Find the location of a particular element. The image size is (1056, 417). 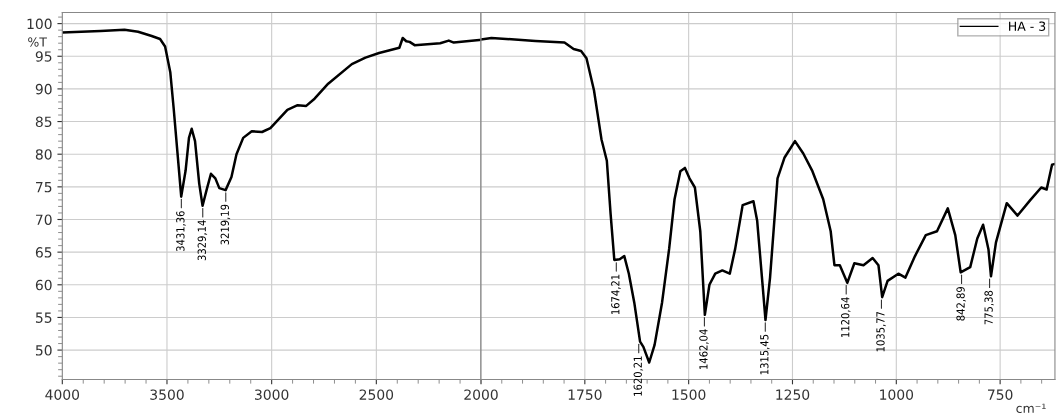

x-tick-label: 750 is located at coordinates (1000, 394).